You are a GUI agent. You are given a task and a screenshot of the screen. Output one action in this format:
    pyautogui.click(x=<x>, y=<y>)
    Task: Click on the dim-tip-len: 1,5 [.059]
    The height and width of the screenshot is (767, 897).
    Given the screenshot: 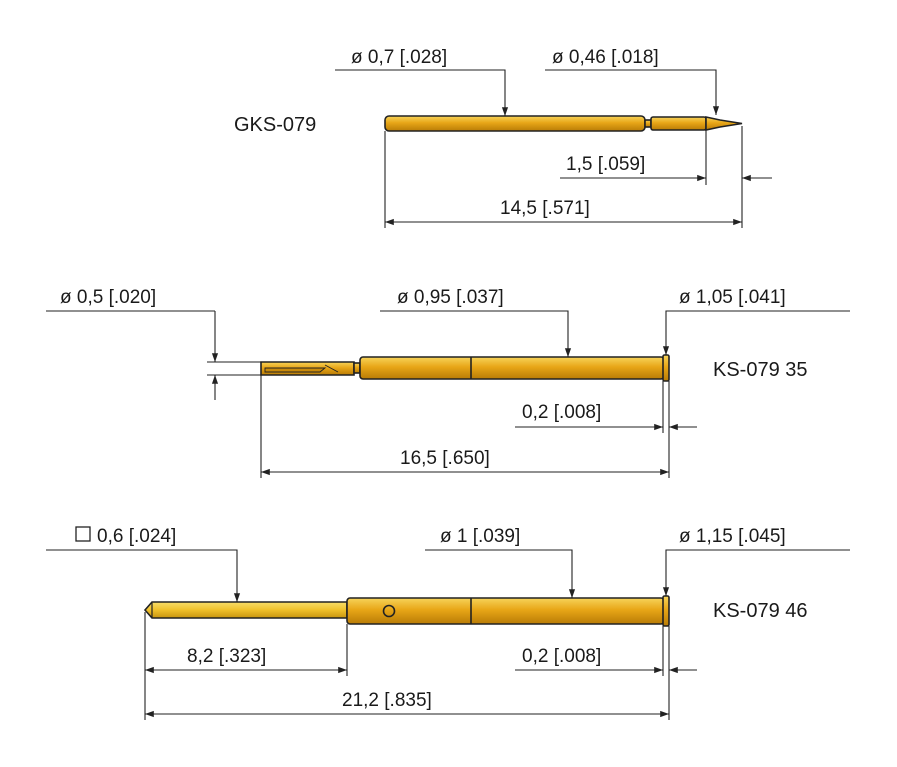 What is the action you would take?
    pyautogui.click(x=605, y=164)
    